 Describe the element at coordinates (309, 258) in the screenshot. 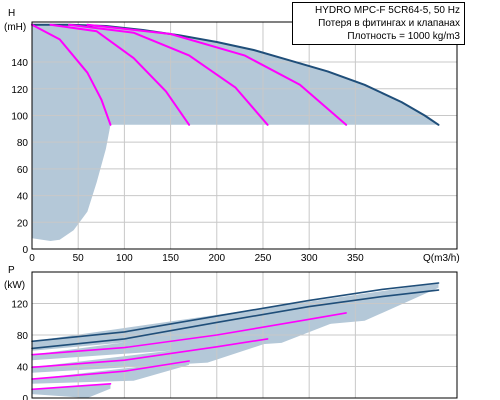

I see `head-xtick-label: 300` at that location.